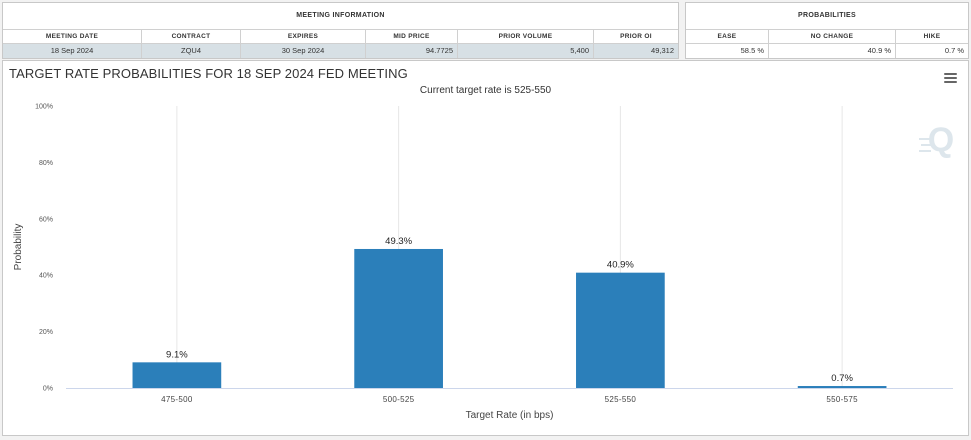 Image resolution: width=971 pixels, height=440 pixels. Describe the element at coordinates (303, 51) in the screenshot. I see `cell-expires: 30 Sep 2024` at that location.